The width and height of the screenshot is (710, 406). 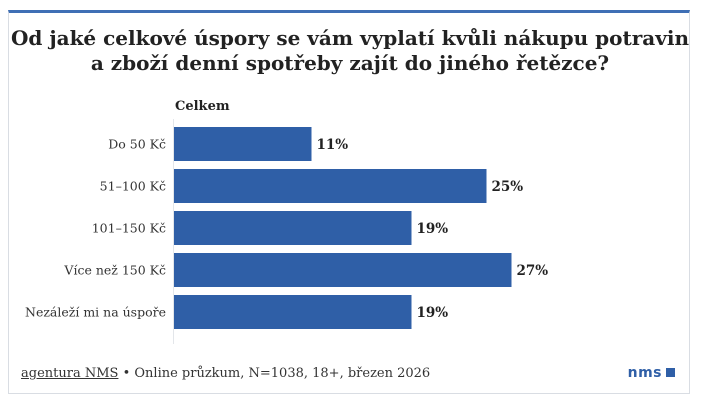 I want to click on value-label-2: 25%, so click(x=508, y=187).